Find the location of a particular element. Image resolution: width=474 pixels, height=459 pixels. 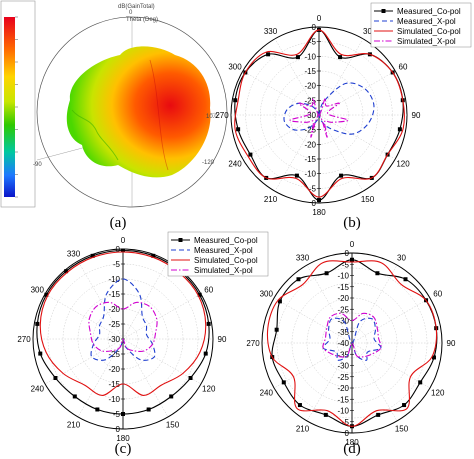

ring-tick-10: 10.0 is located at coordinates (212, 117).